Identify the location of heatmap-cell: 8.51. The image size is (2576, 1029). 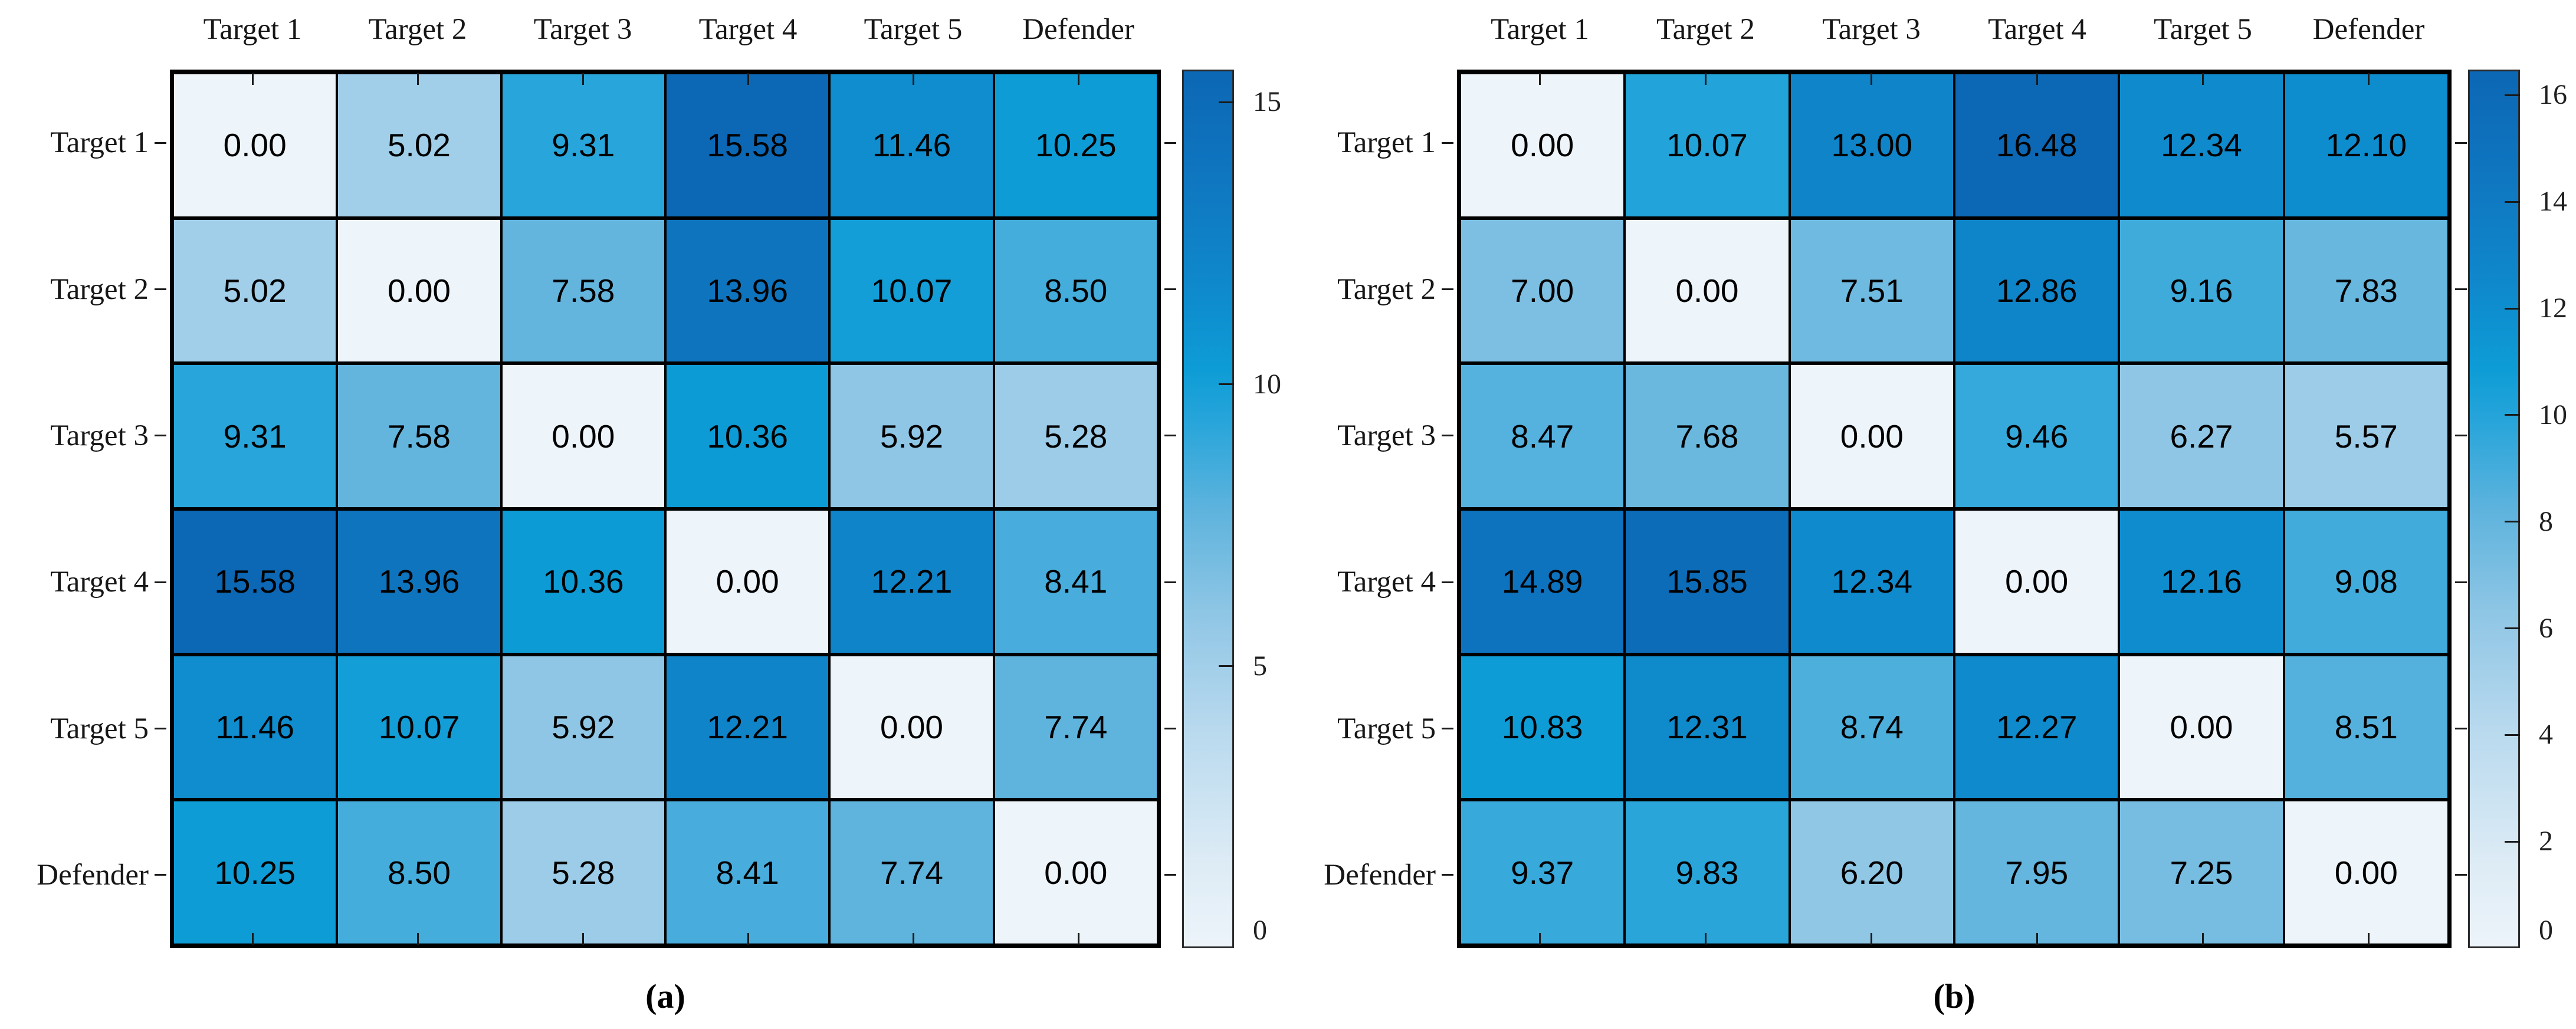
(2366, 727).